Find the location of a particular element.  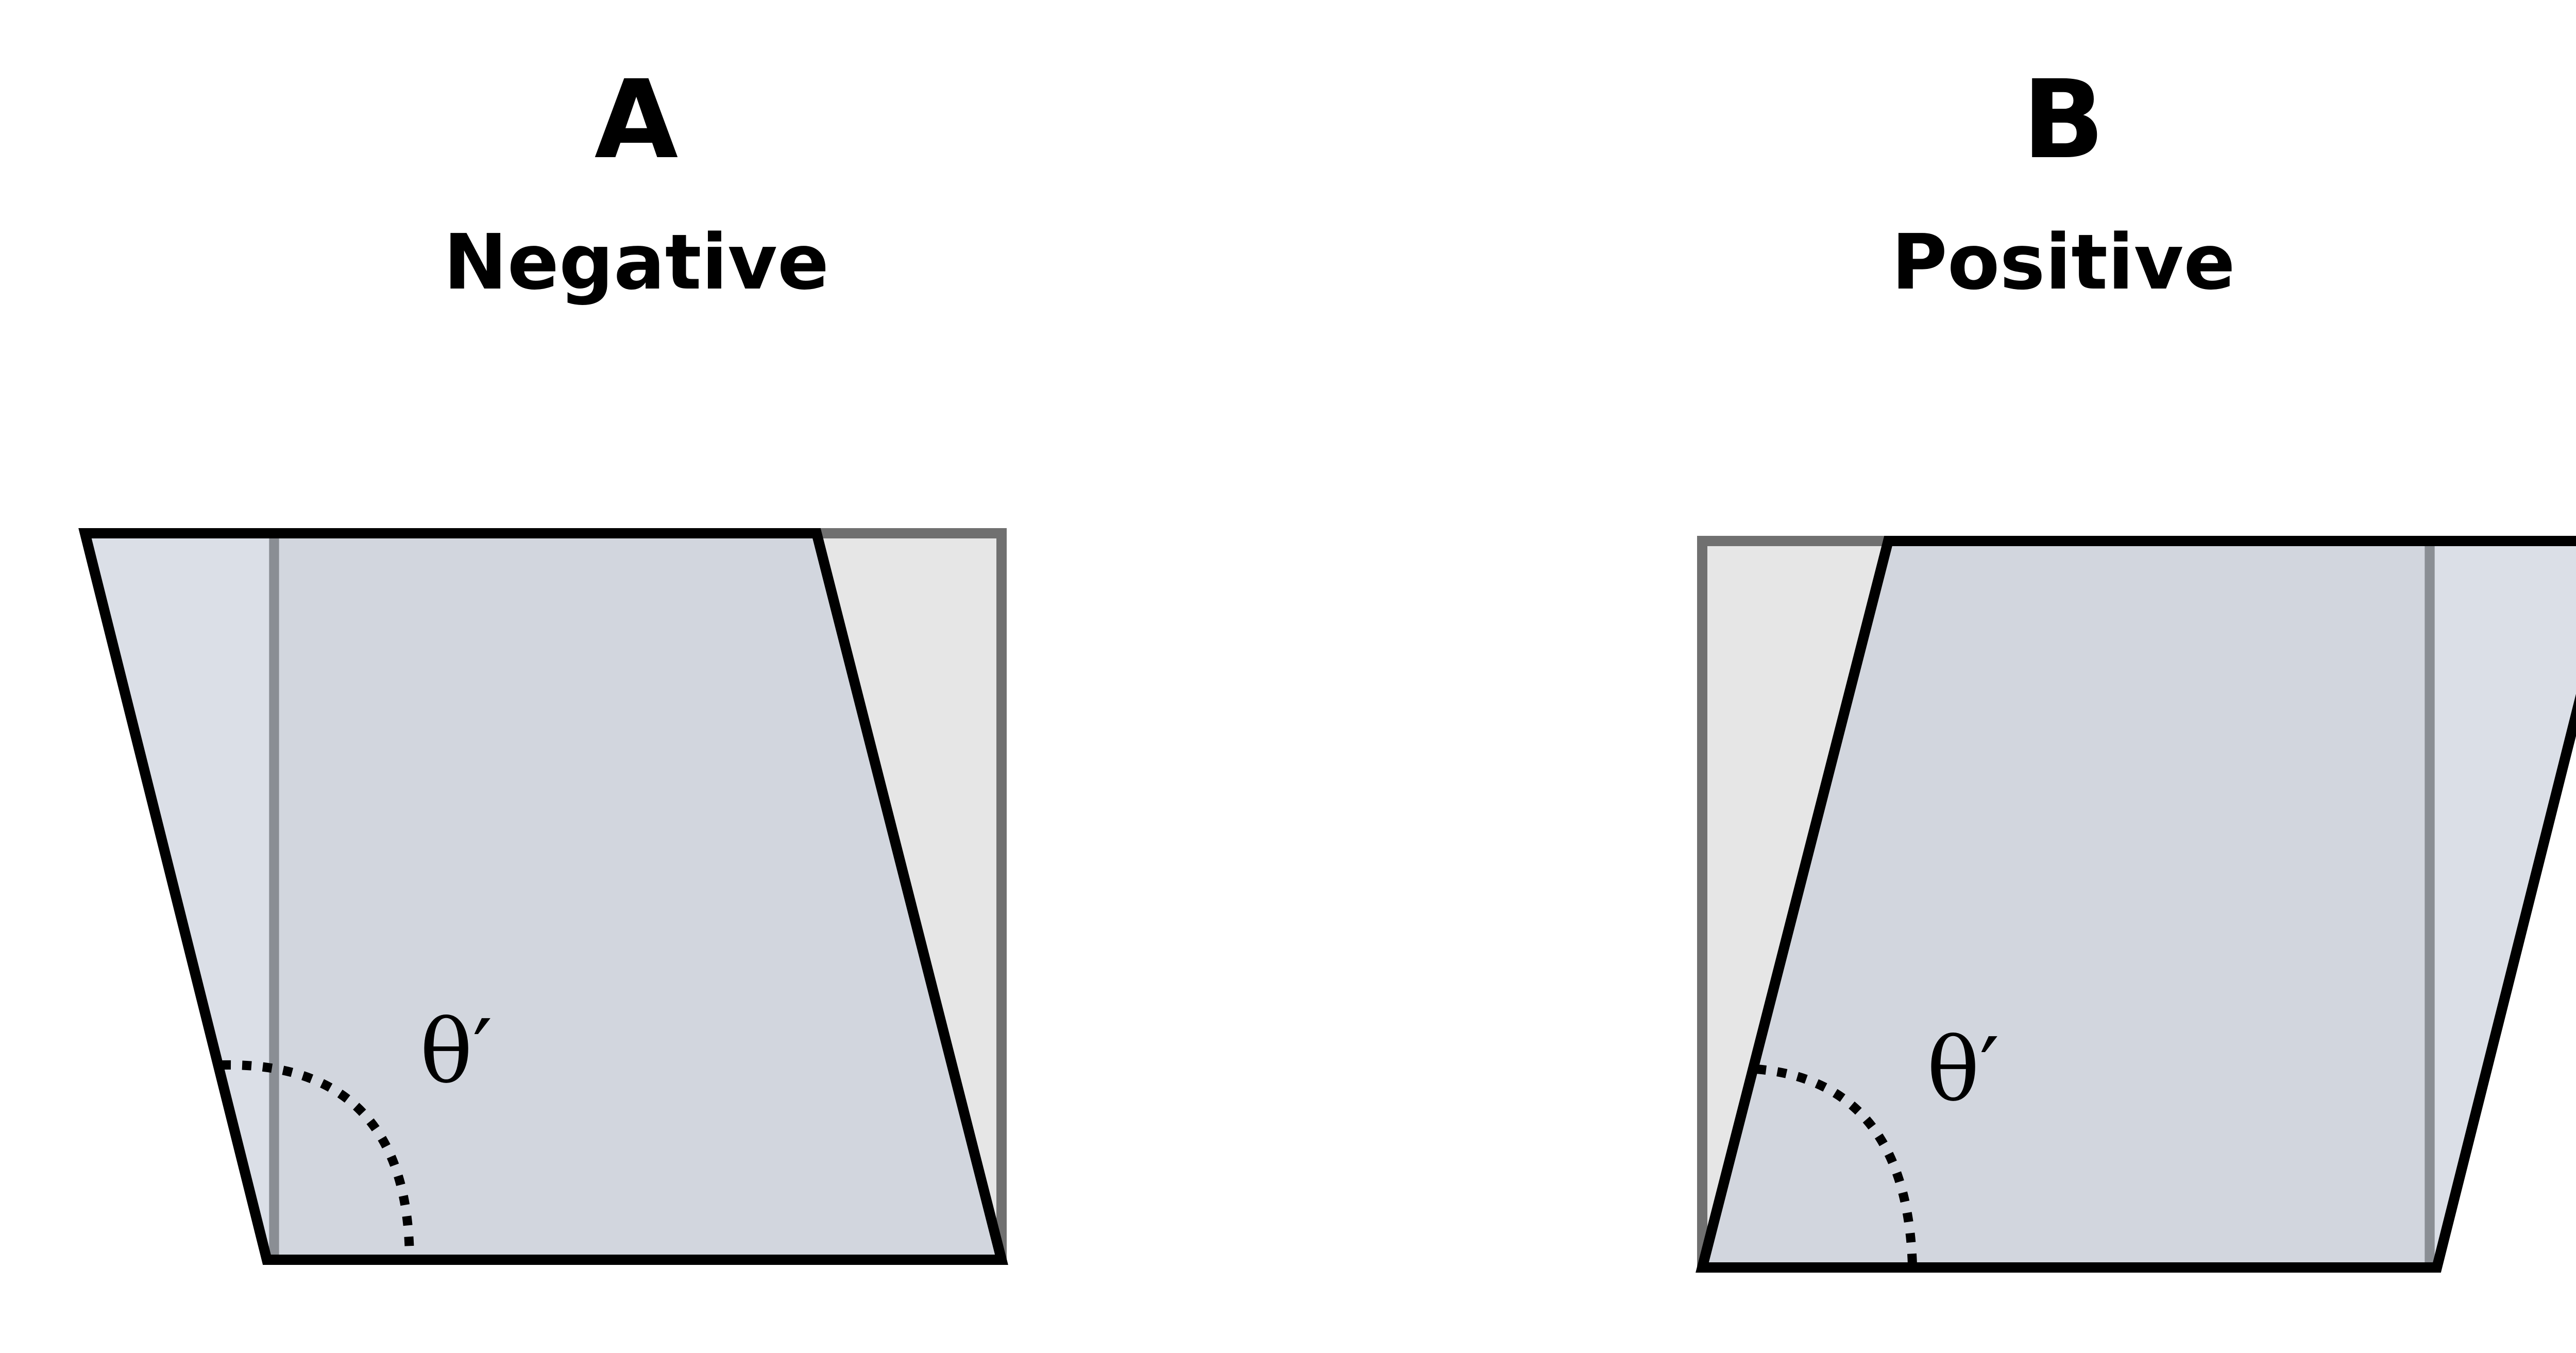

panel-b-angle-arc is located at coordinates (1836, 1164).